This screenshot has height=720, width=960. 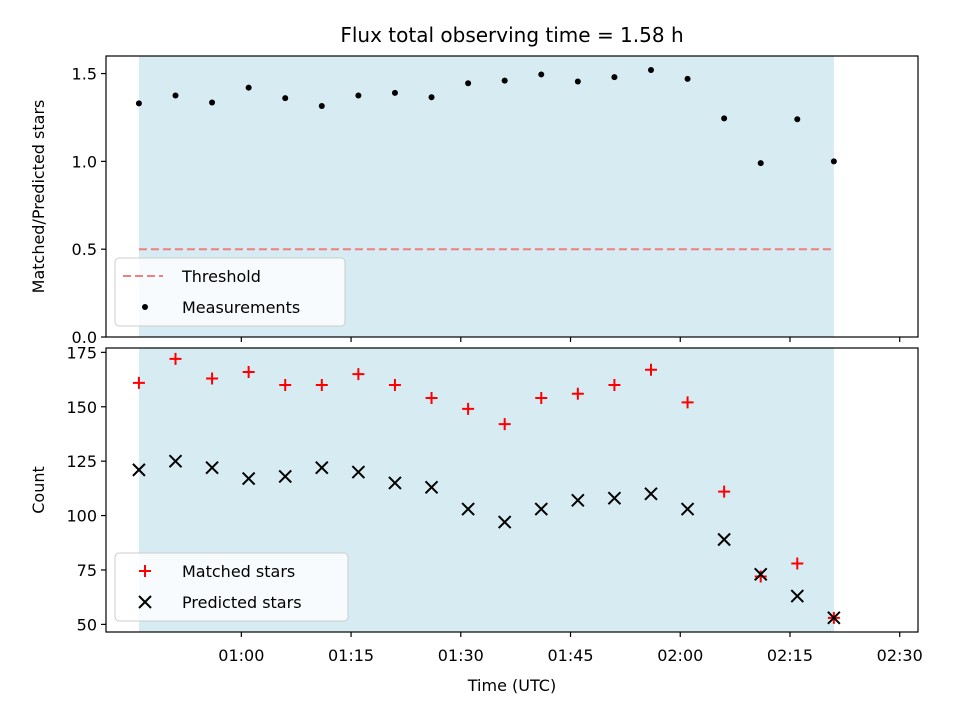 I want to click on legend-label: Measurements, so click(x=241, y=307).